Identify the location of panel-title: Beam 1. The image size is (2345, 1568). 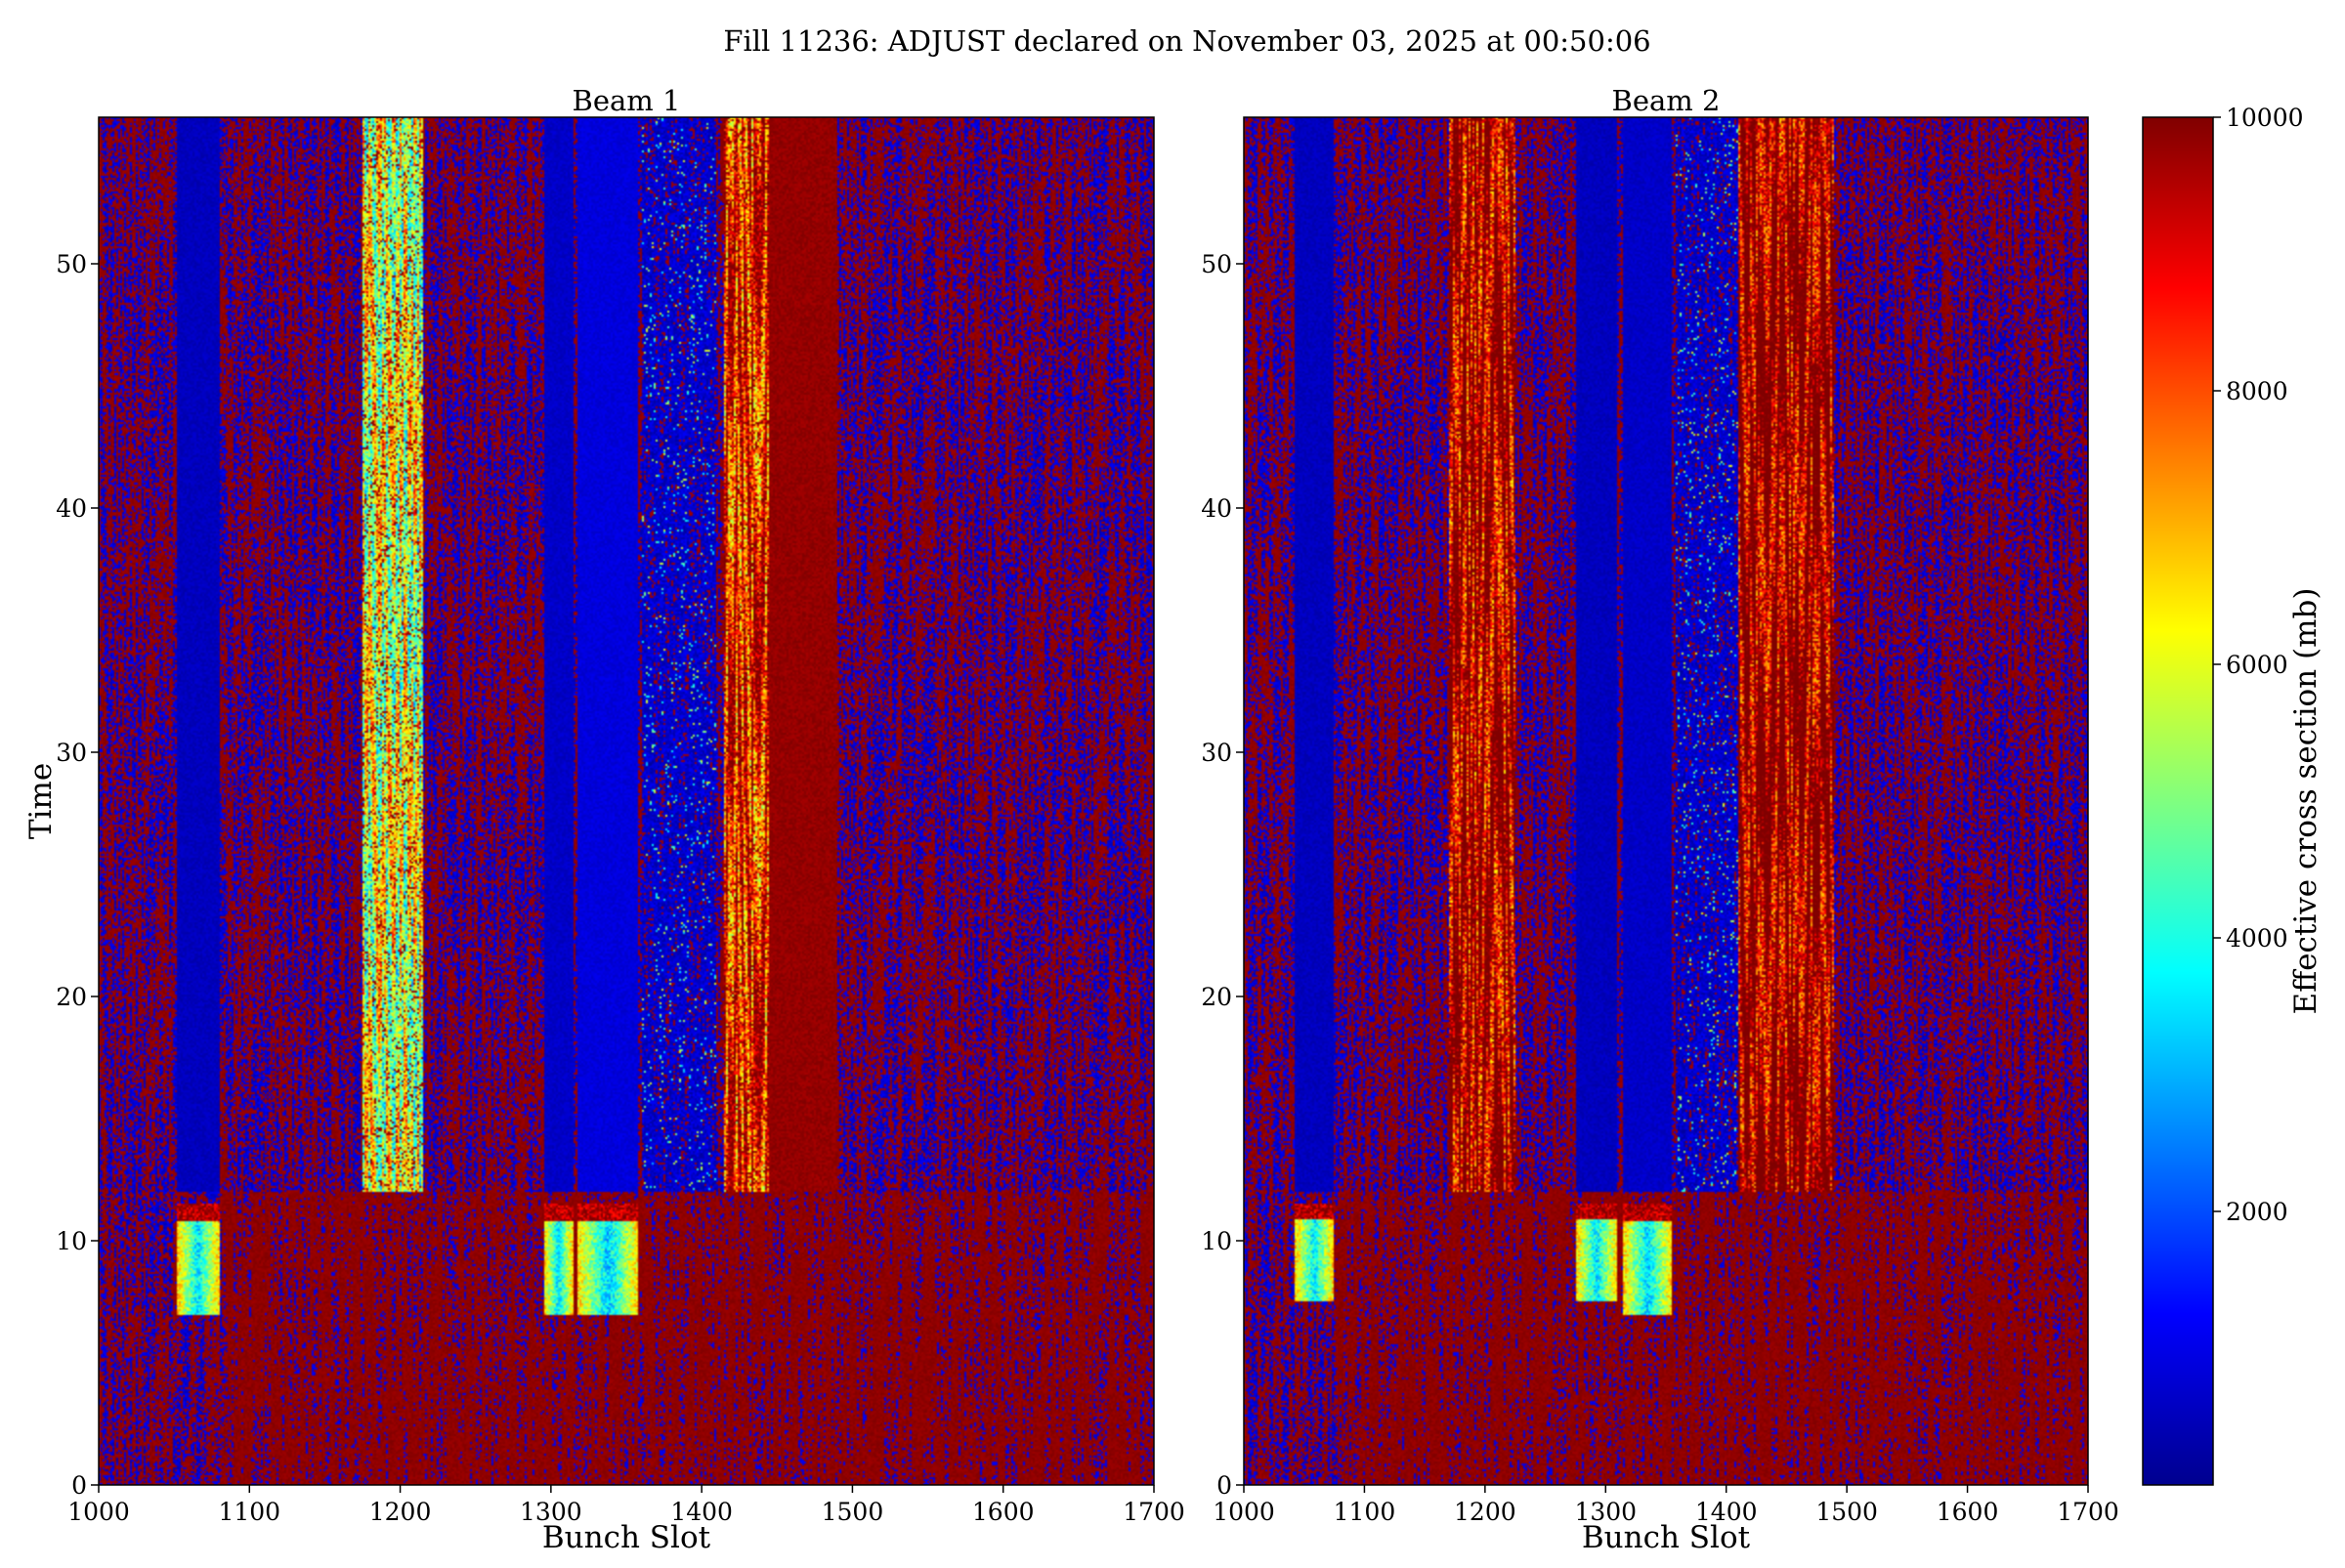
(627, 100).